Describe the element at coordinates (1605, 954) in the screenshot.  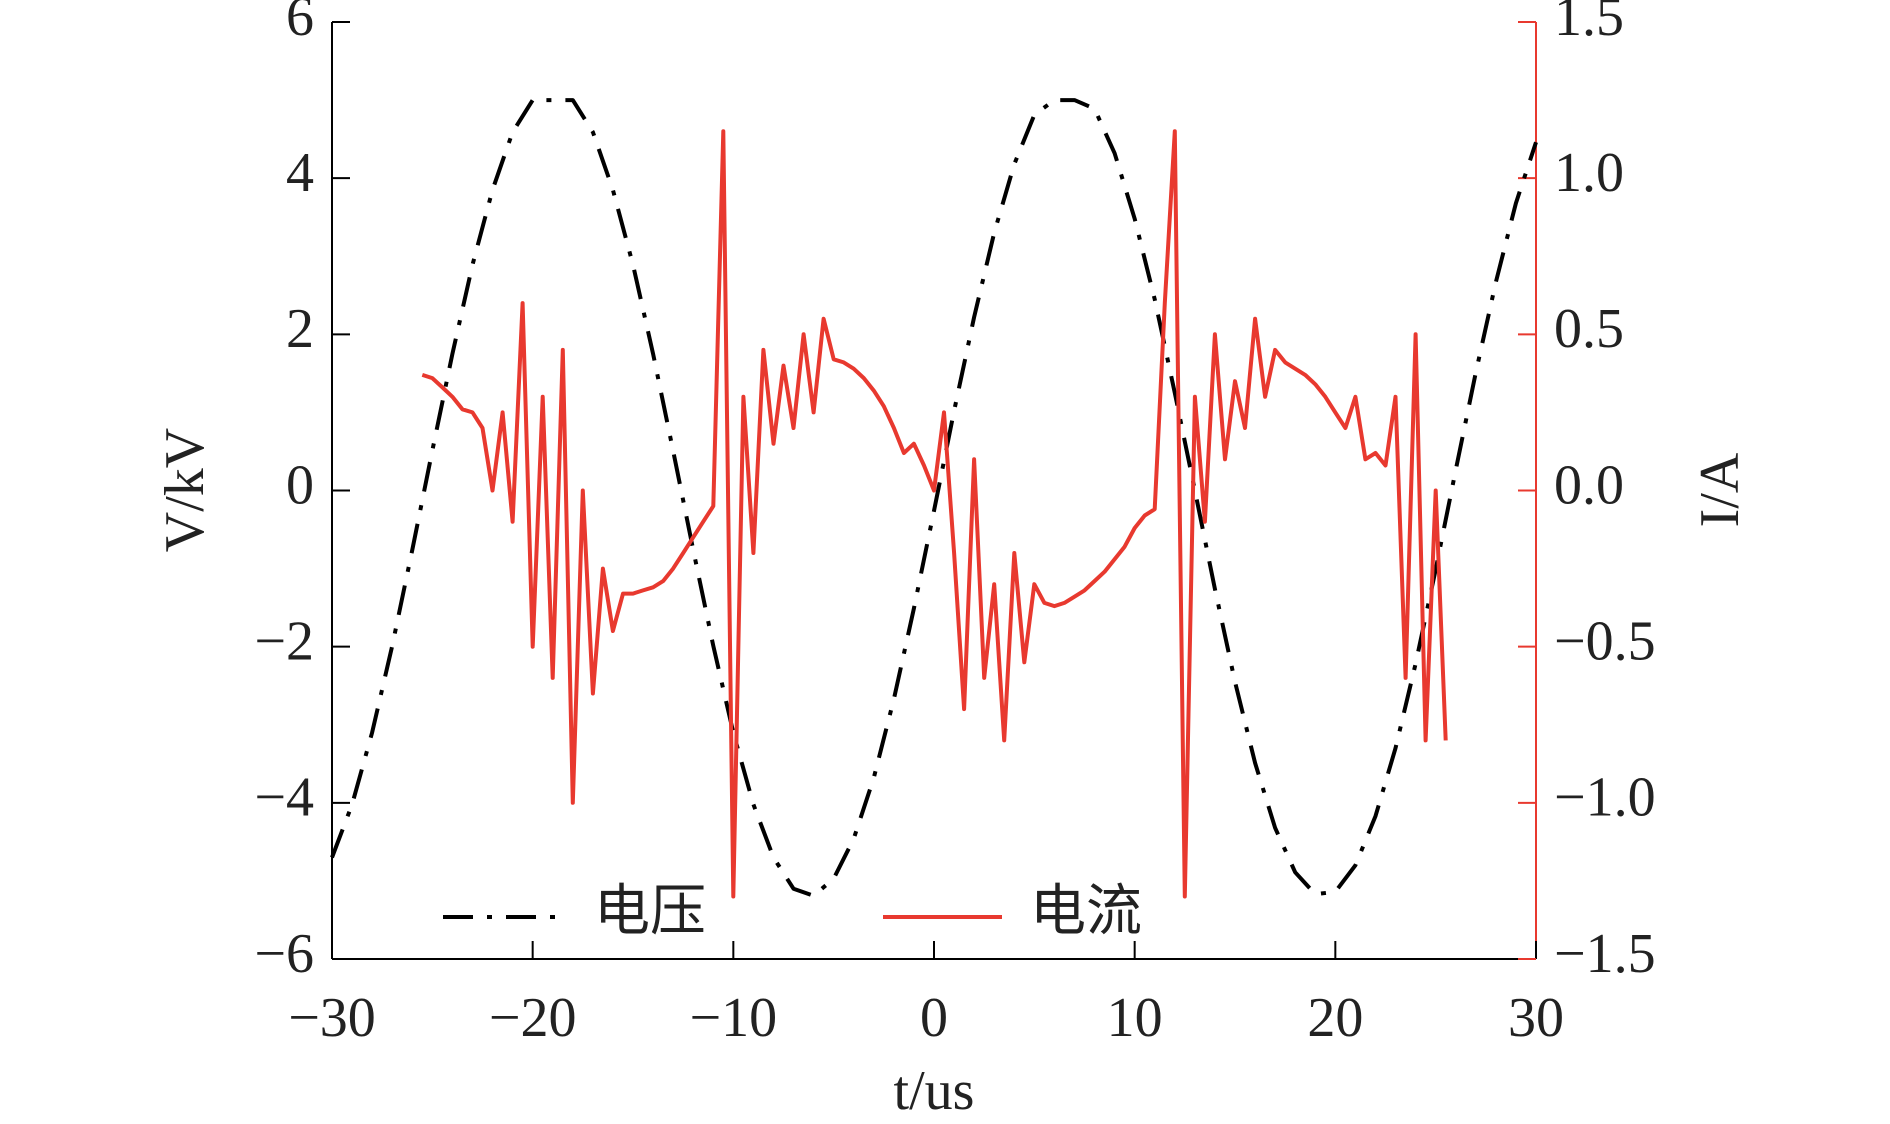
I see `y2-tick-label: −1.5` at that location.